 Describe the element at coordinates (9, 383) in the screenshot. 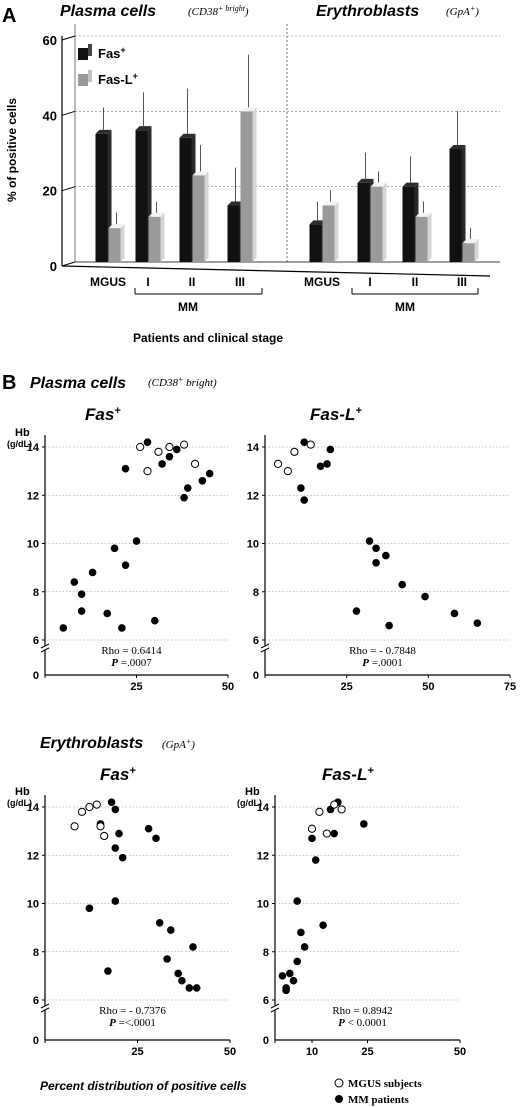

I see `panel-b-letter: B` at that location.